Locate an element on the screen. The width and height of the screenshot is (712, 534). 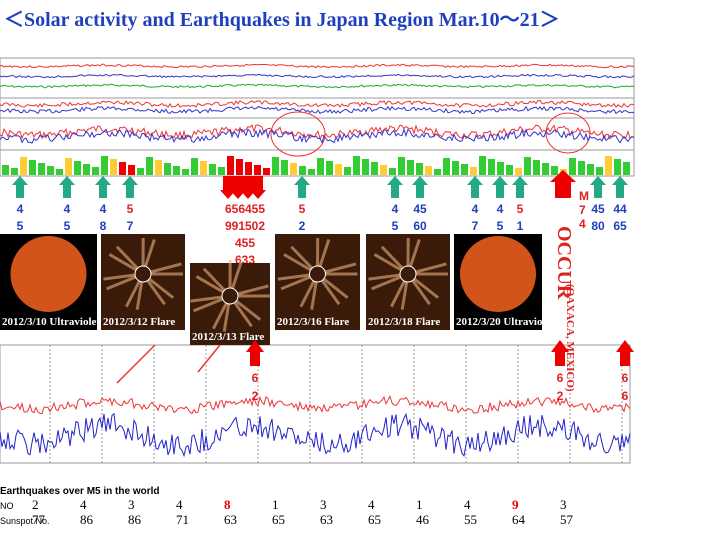
cell: 2 is located at coordinates (35, 504).